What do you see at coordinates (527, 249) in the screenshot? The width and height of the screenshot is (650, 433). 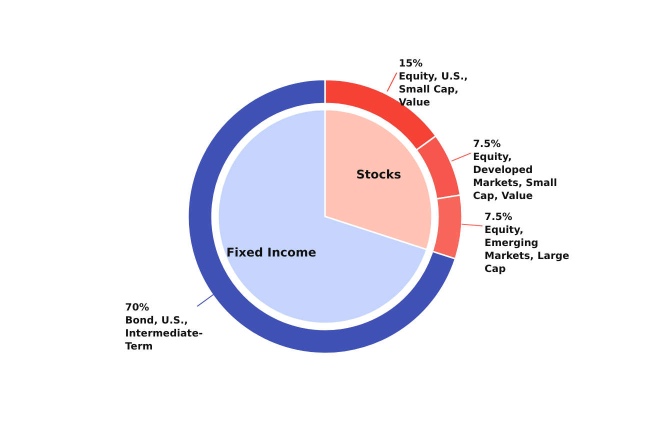 I see `slice-label: Equity, Emerging Markets, Large Cap` at bounding box center [527, 249].